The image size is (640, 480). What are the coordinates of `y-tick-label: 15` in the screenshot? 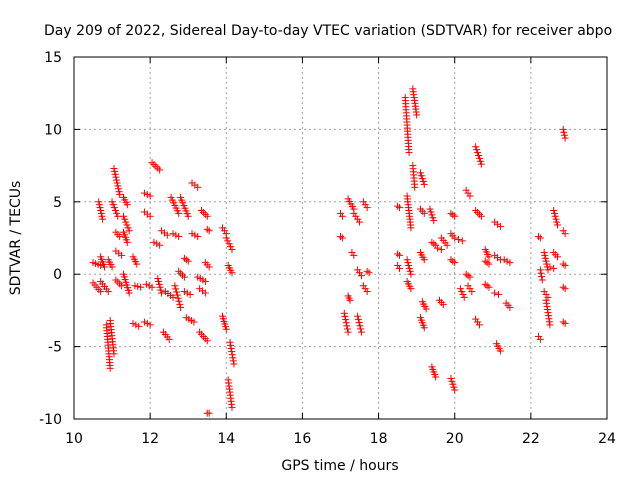 It's located at (53, 58).